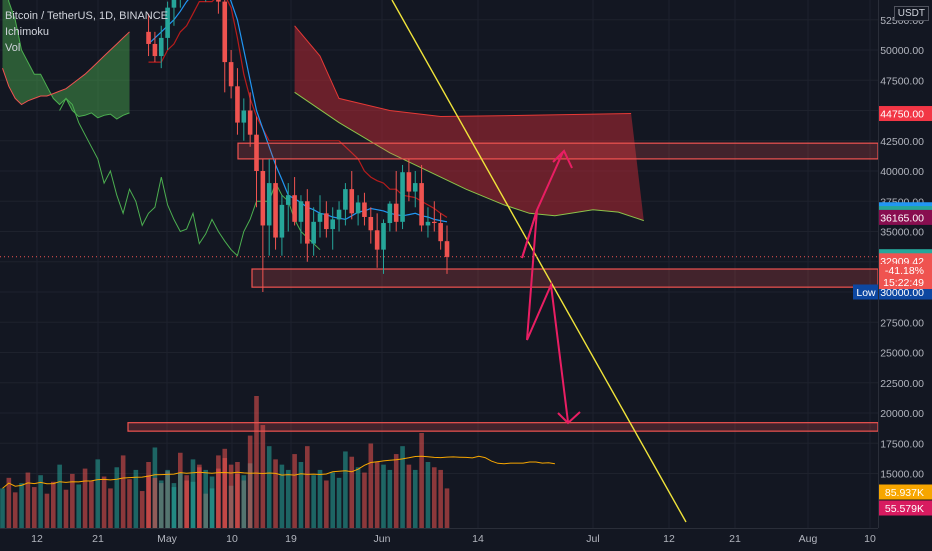  I want to click on projection-path, so click(542, 205).